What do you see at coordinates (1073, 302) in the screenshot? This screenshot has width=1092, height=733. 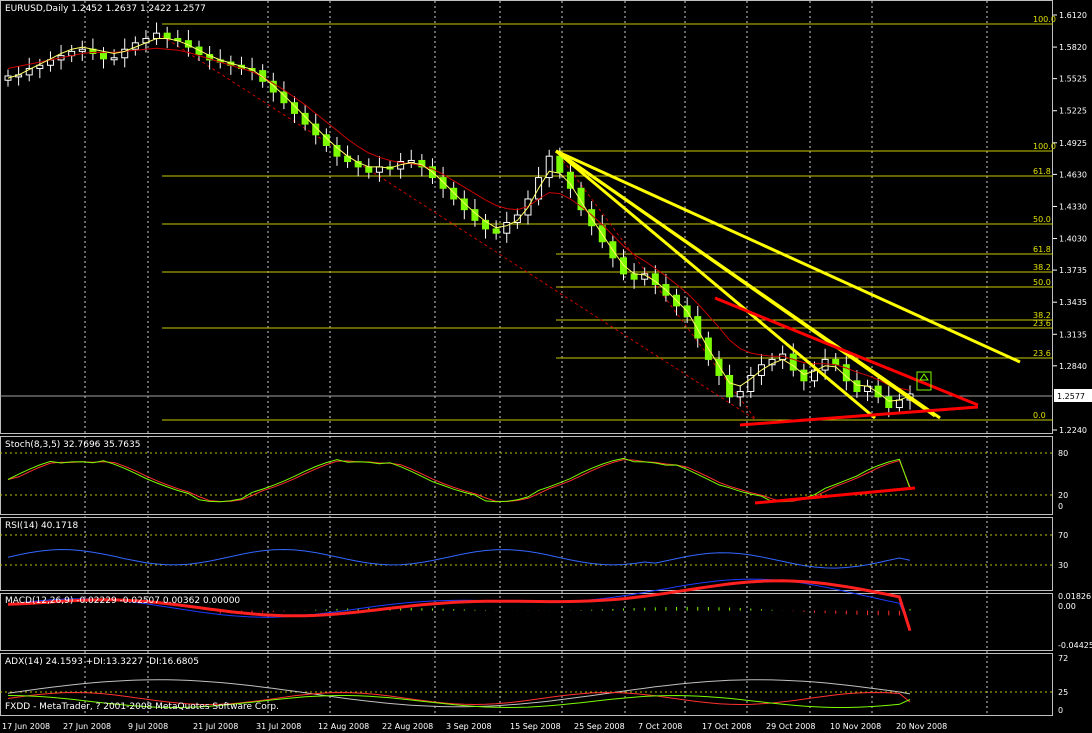 I see `price-tick-label: 1.3435` at bounding box center [1073, 302].